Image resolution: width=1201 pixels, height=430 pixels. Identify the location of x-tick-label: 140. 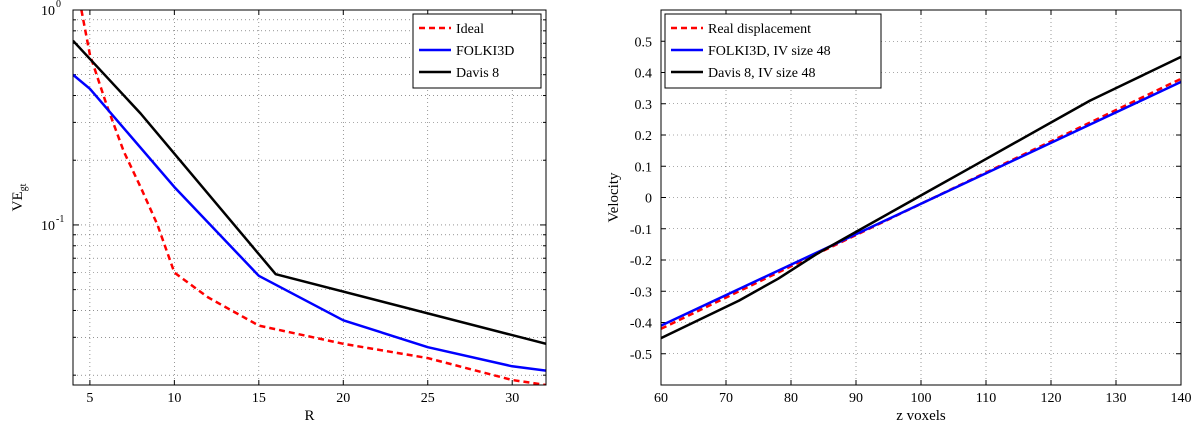
(1181, 398).